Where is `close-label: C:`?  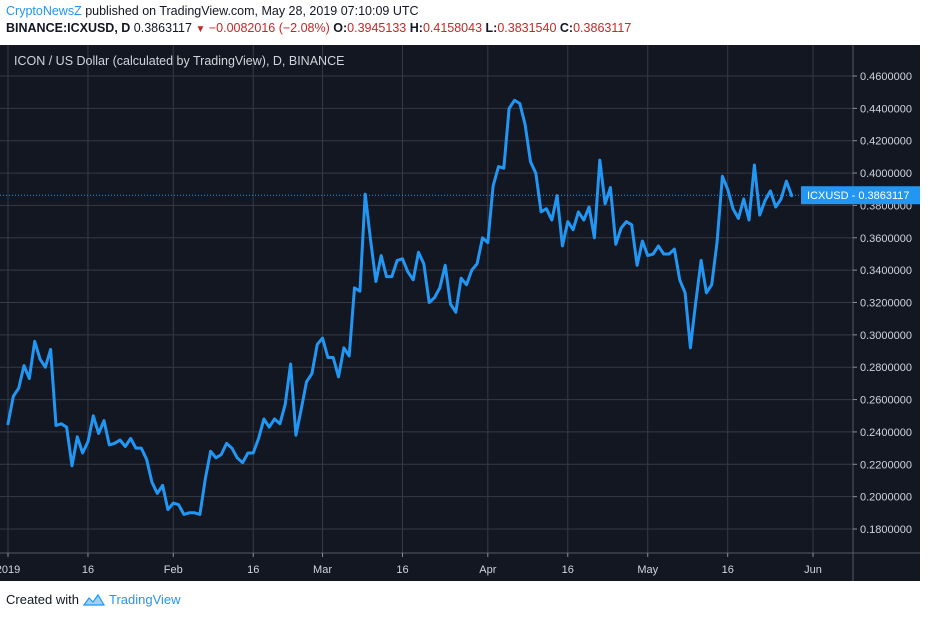 close-label: C: is located at coordinates (566, 28).